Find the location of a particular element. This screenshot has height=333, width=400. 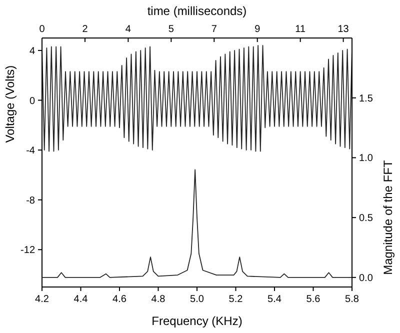

y-tick-label: 0.5 is located at coordinates (366, 218).